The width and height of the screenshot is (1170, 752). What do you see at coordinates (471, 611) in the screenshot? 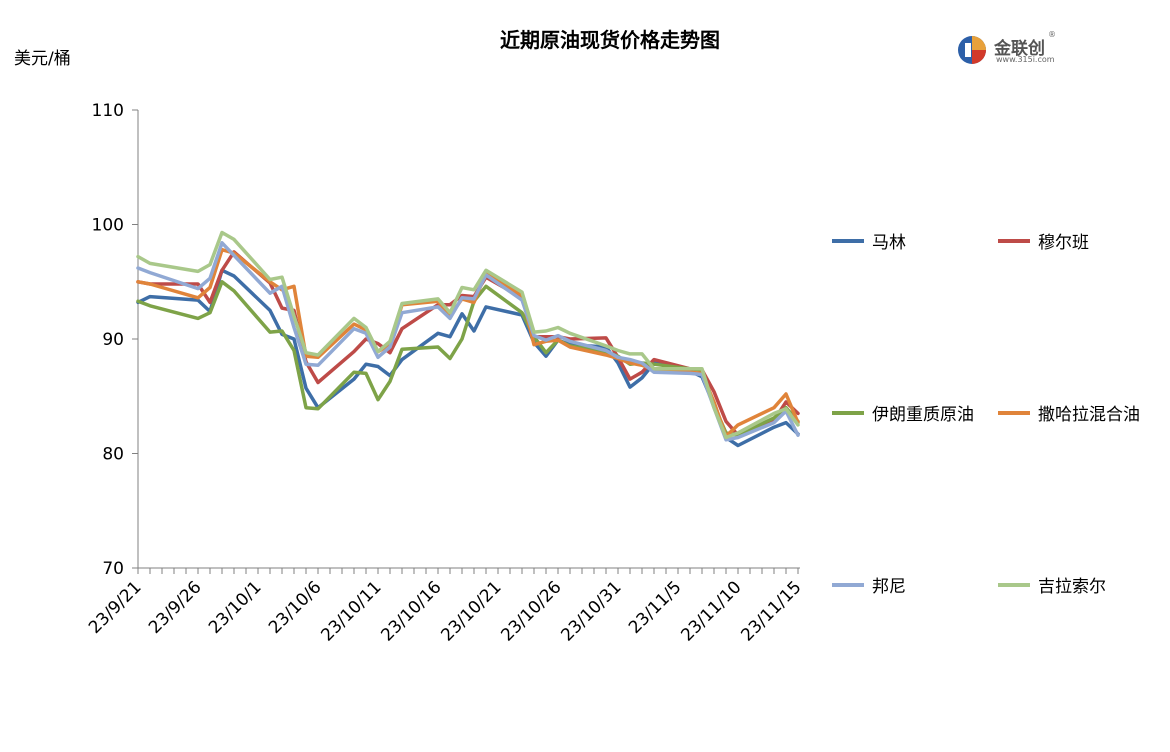
I see `x-tick-label: 23/10/21` at bounding box center [471, 611].